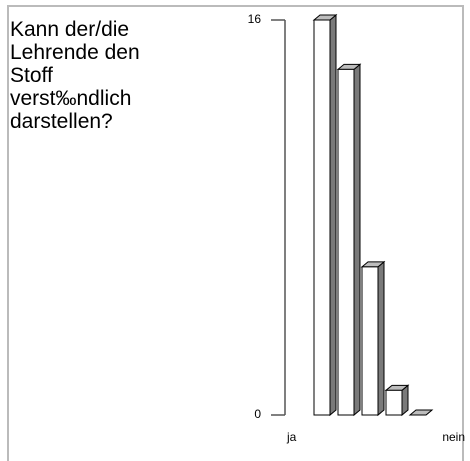  What do you see at coordinates (291, 437) in the screenshot?
I see `x-tick-label: ja` at bounding box center [291, 437].